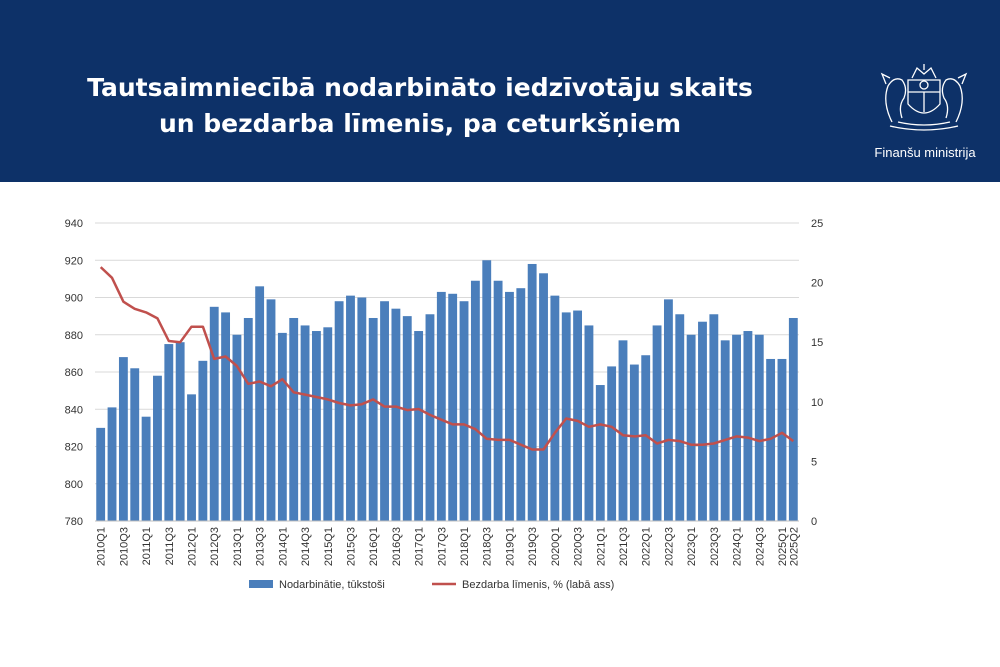 This screenshot has width=1000, height=667. What do you see at coordinates (261, 584) in the screenshot?
I see `legend-swatch-employed` at bounding box center [261, 584].